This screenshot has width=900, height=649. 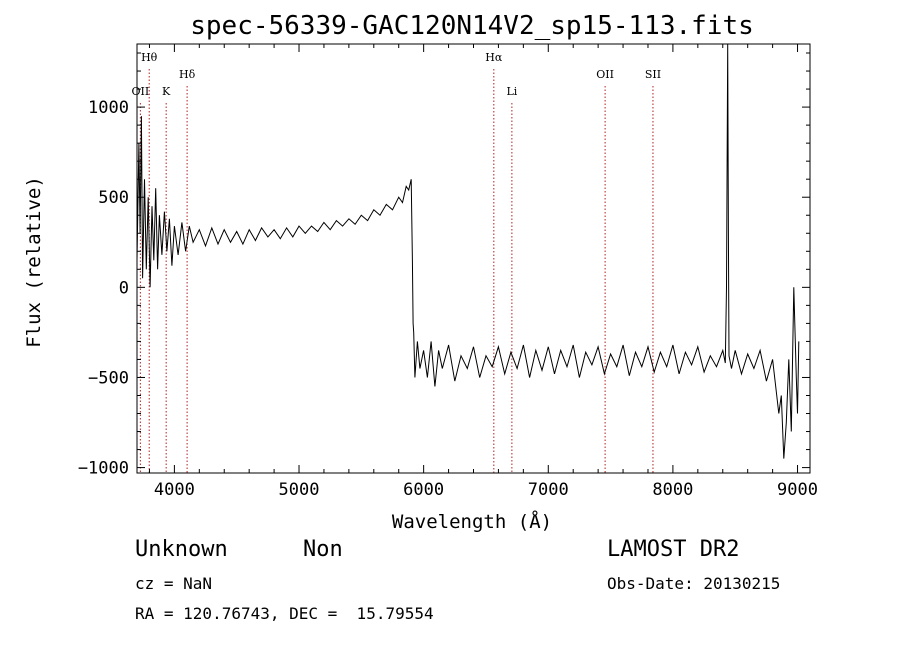 What do you see at coordinates (181, 549) in the screenshot?
I see `class-label: Unknown` at bounding box center [181, 549].